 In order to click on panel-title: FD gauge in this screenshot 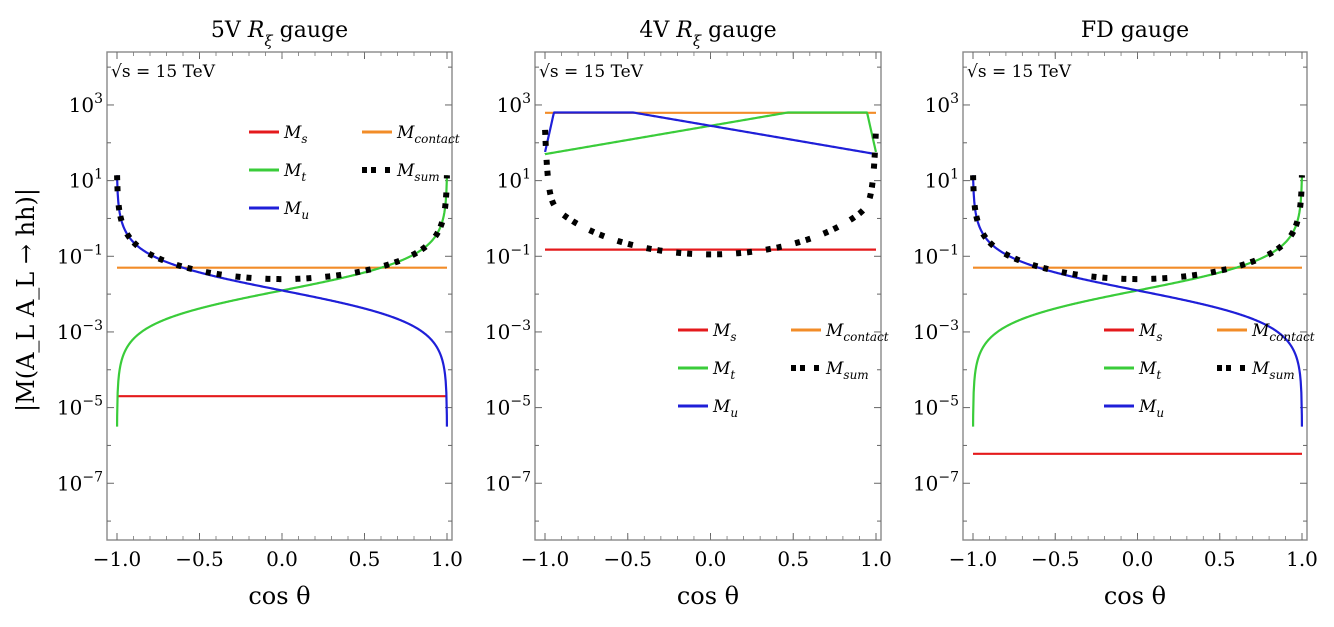, I will do `click(1135, 30)`.